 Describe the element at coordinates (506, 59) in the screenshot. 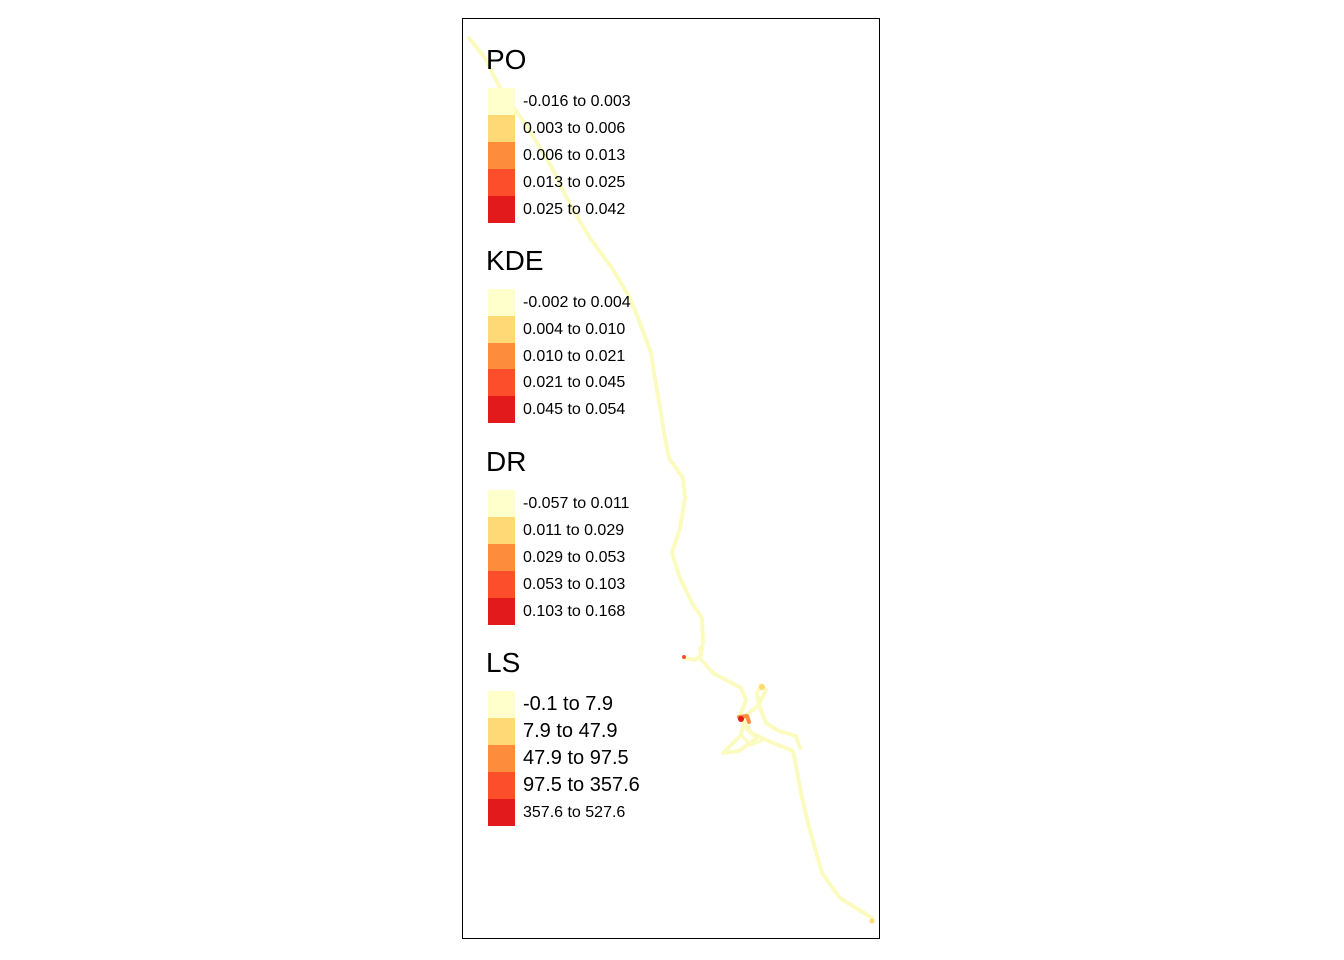

I see `legend-title: PO` at that location.